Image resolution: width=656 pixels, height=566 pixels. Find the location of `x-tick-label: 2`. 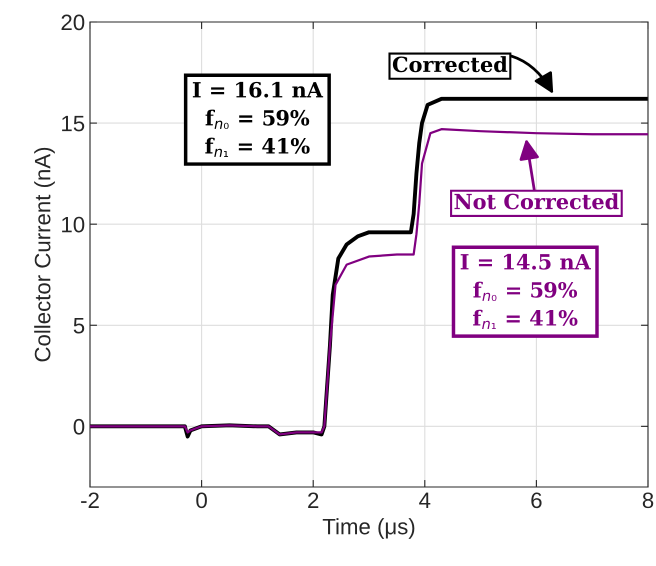

x-tick-label: 2 is located at coordinates (313, 500).